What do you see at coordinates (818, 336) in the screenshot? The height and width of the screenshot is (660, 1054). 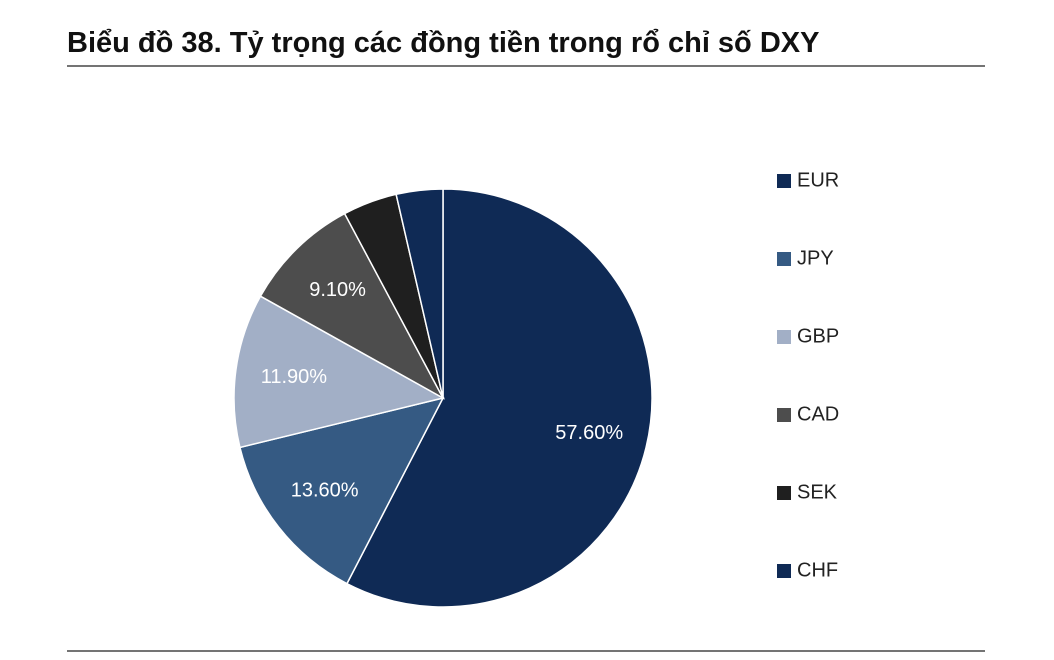 I see `legend-label: GBP` at bounding box center [818, 336].